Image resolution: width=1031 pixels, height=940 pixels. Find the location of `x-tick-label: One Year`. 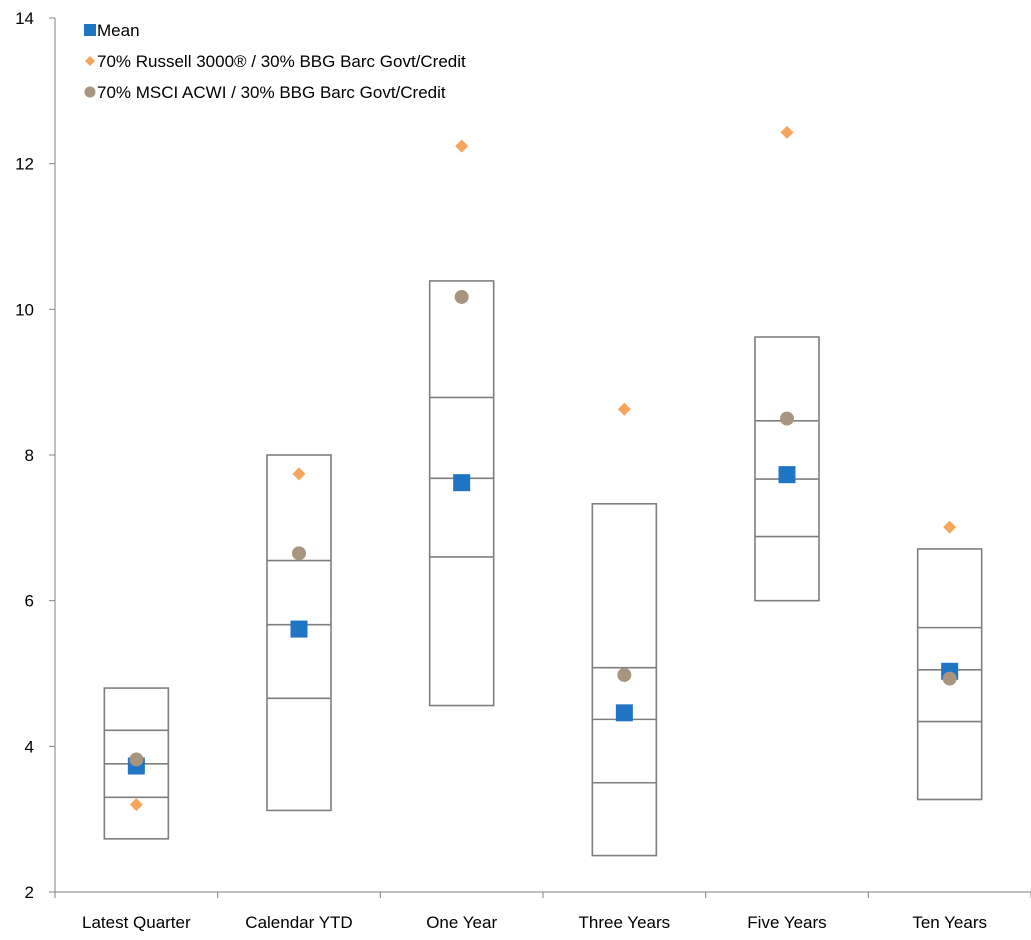

x-tick-label: One Year is located at coordinates (461, 922).